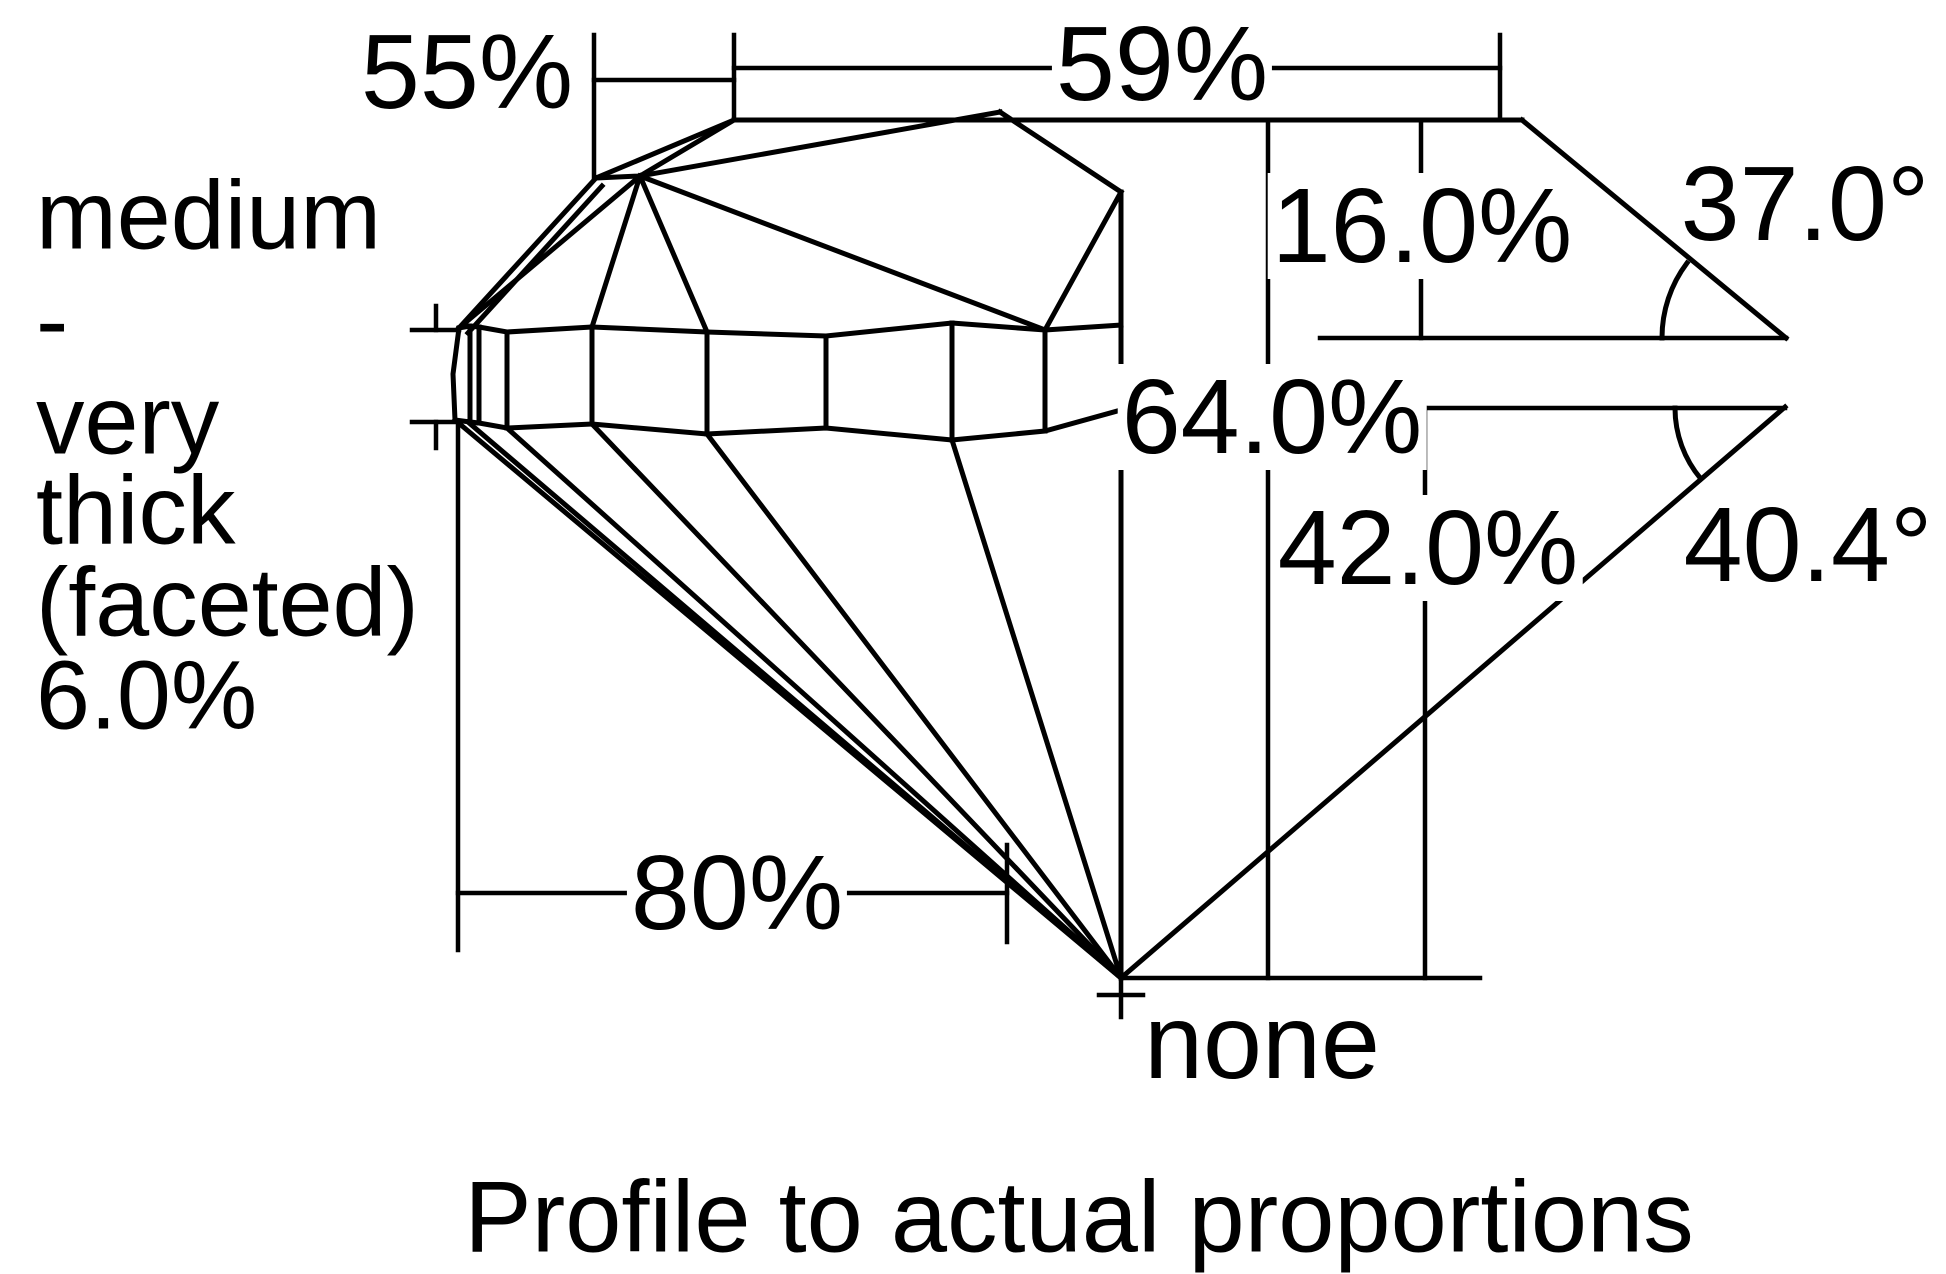  What do you see at coordinates (788, 424) in the screenshot?
I see `girdle-bottom-edge` at bounding box center [788, 424].